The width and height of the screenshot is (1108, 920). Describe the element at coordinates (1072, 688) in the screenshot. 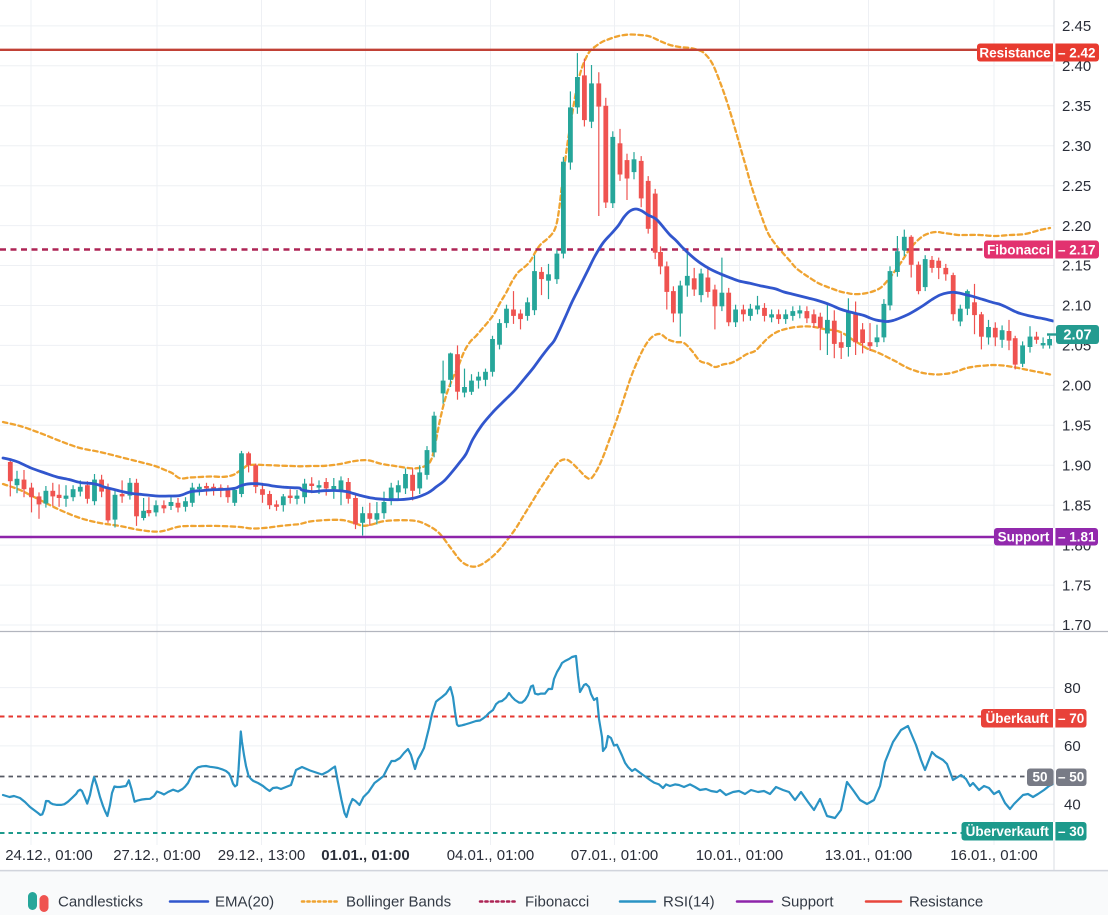

I see `svg-text: 80` at that location.